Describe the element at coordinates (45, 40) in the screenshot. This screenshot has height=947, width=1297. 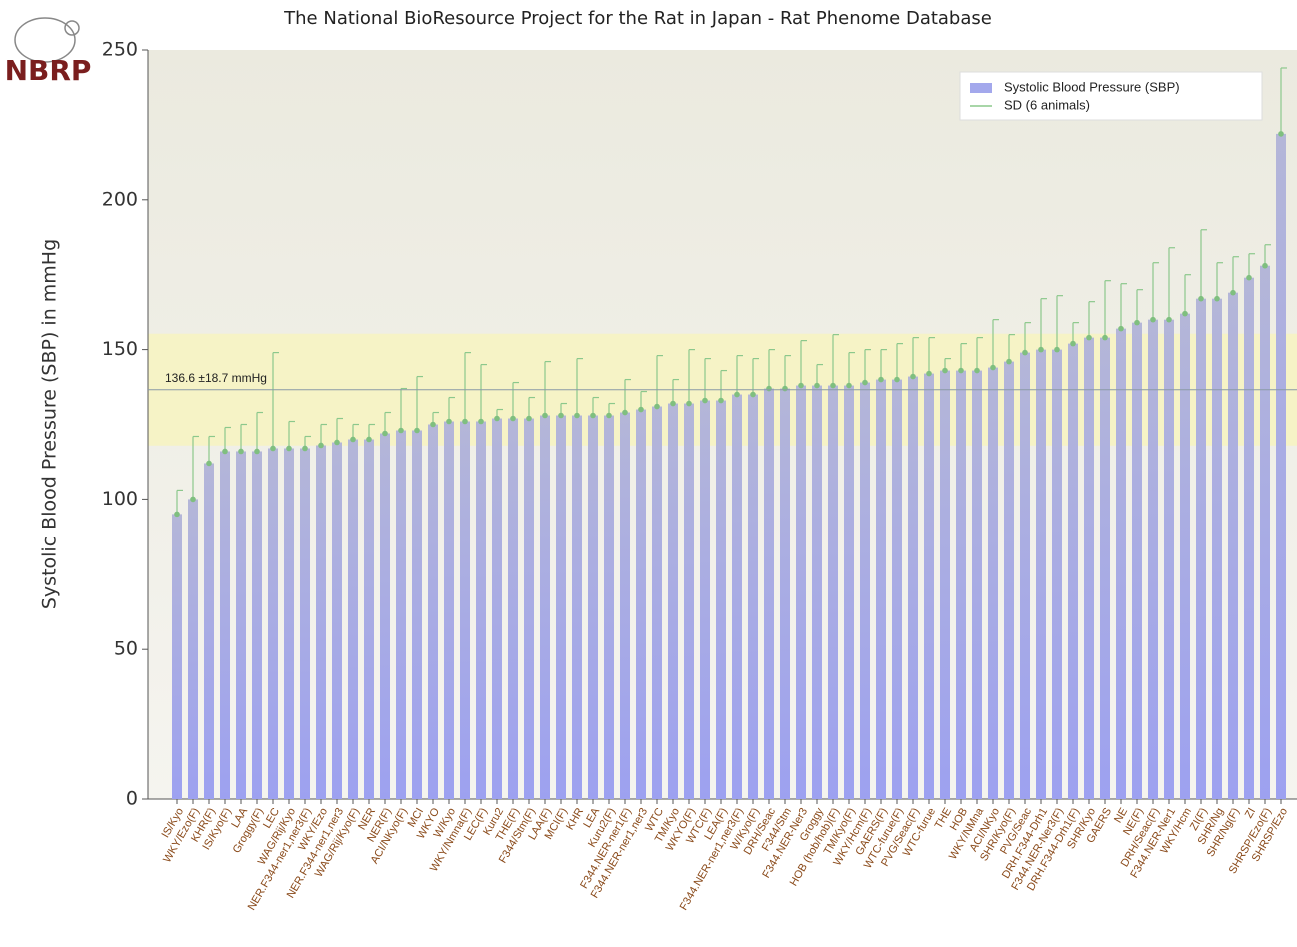
I see `logo-rat` at that location.